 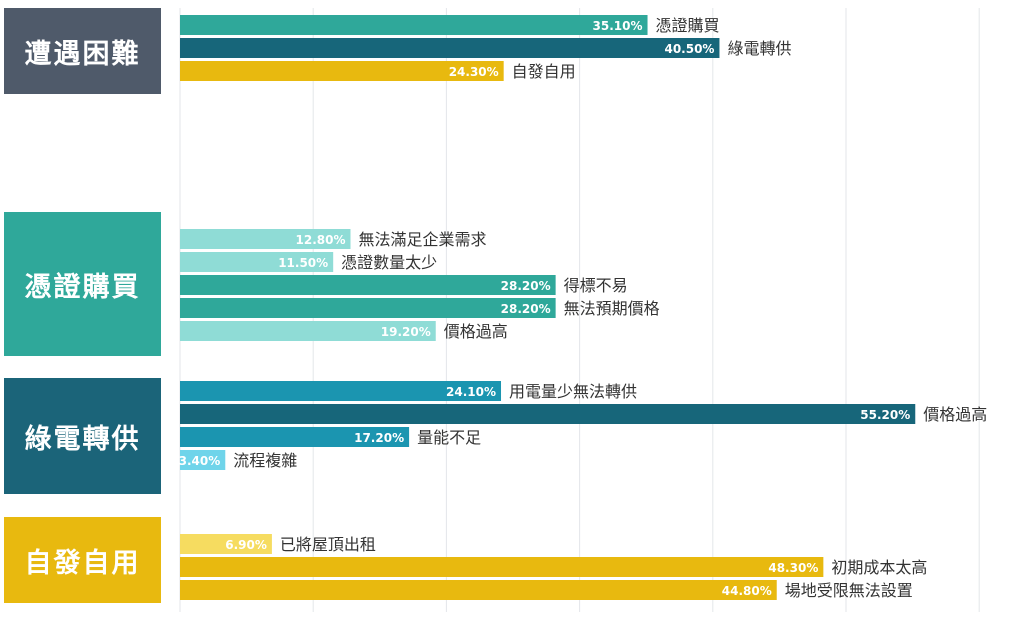 What do you see at coordinates (200, 461) in the screenshot?
I see `bar-value-label: 3.40%` at bounding box center [200, 461].